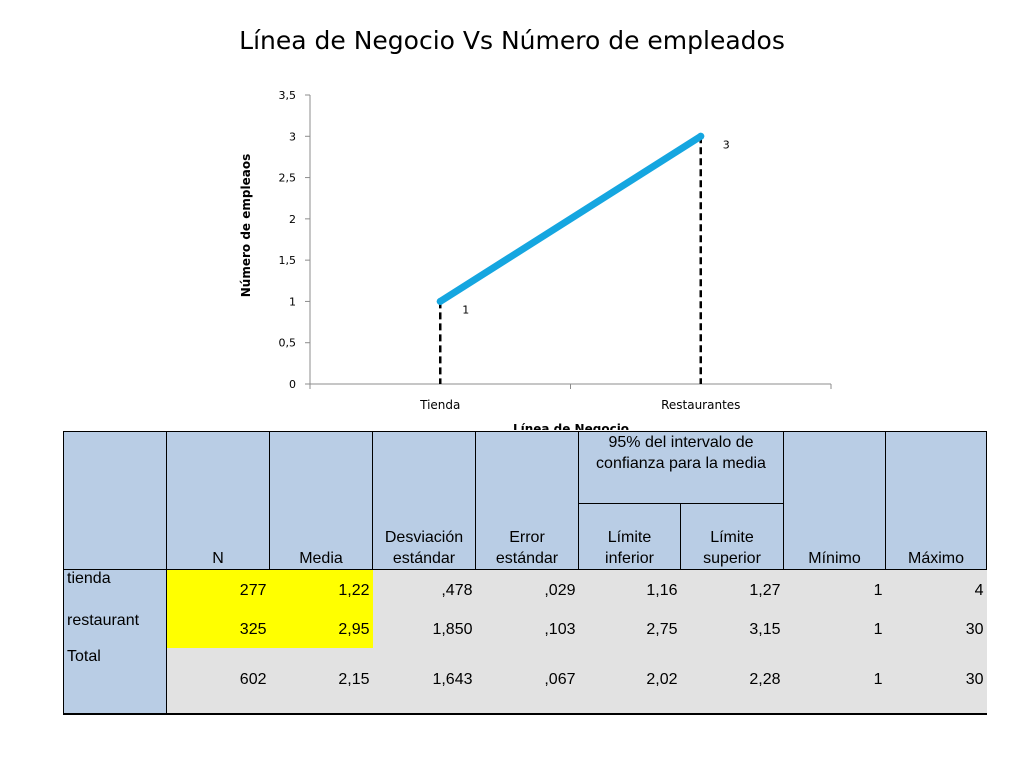  Describe the element at coordinates (732, 536) in the screenshot. I see `header-limite-superior: Límite superior` at that location.